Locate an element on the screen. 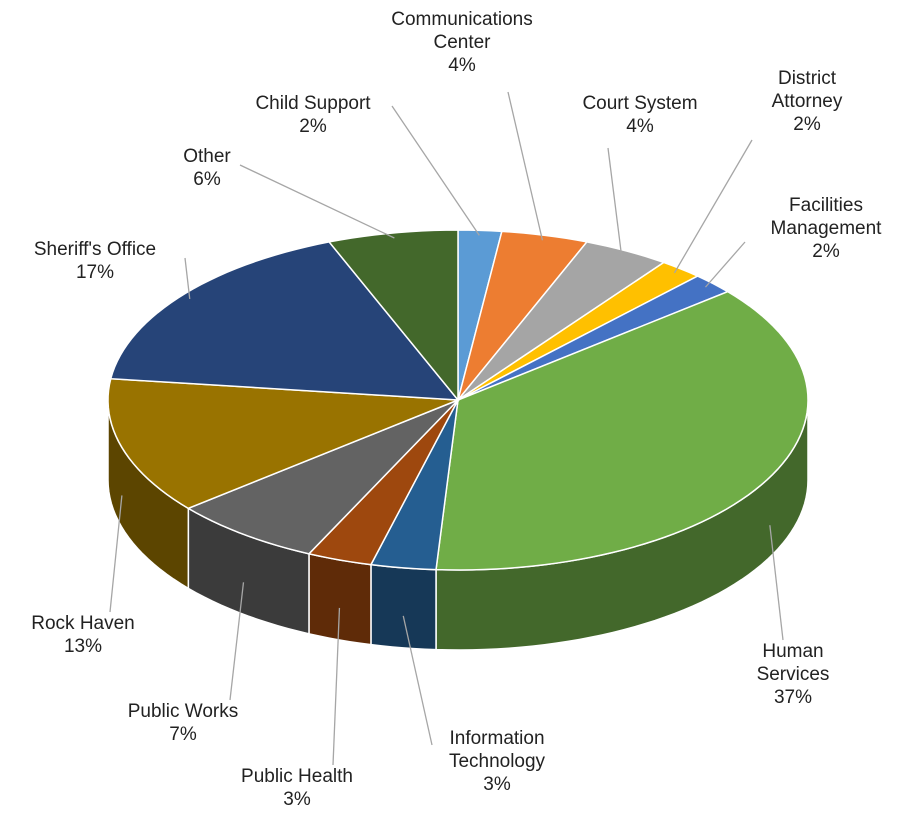 The width and height of the screenshot is (914, 814). data-label: Other 6% is located at coordinates (207, 168).